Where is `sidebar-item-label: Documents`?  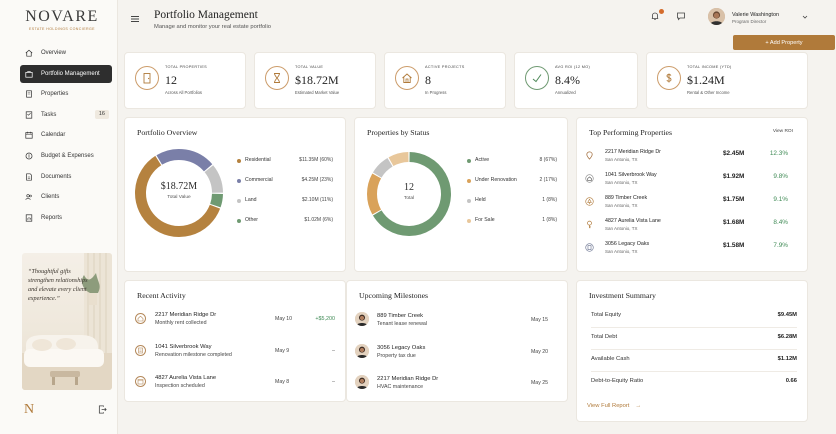 sidebar-item-label: Documents is located at coordinates (56, 176).